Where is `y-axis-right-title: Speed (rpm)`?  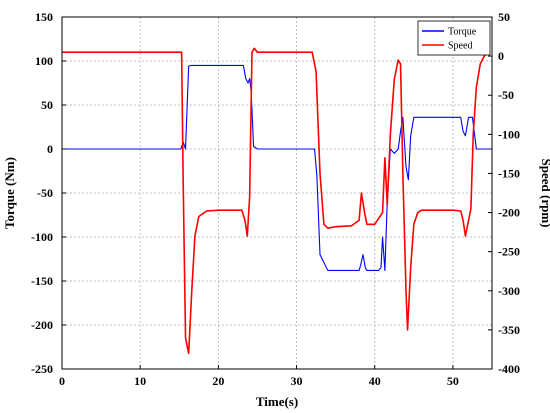 y-axis-right-title: Speed (rpm) is located at coordinates (544, 193).